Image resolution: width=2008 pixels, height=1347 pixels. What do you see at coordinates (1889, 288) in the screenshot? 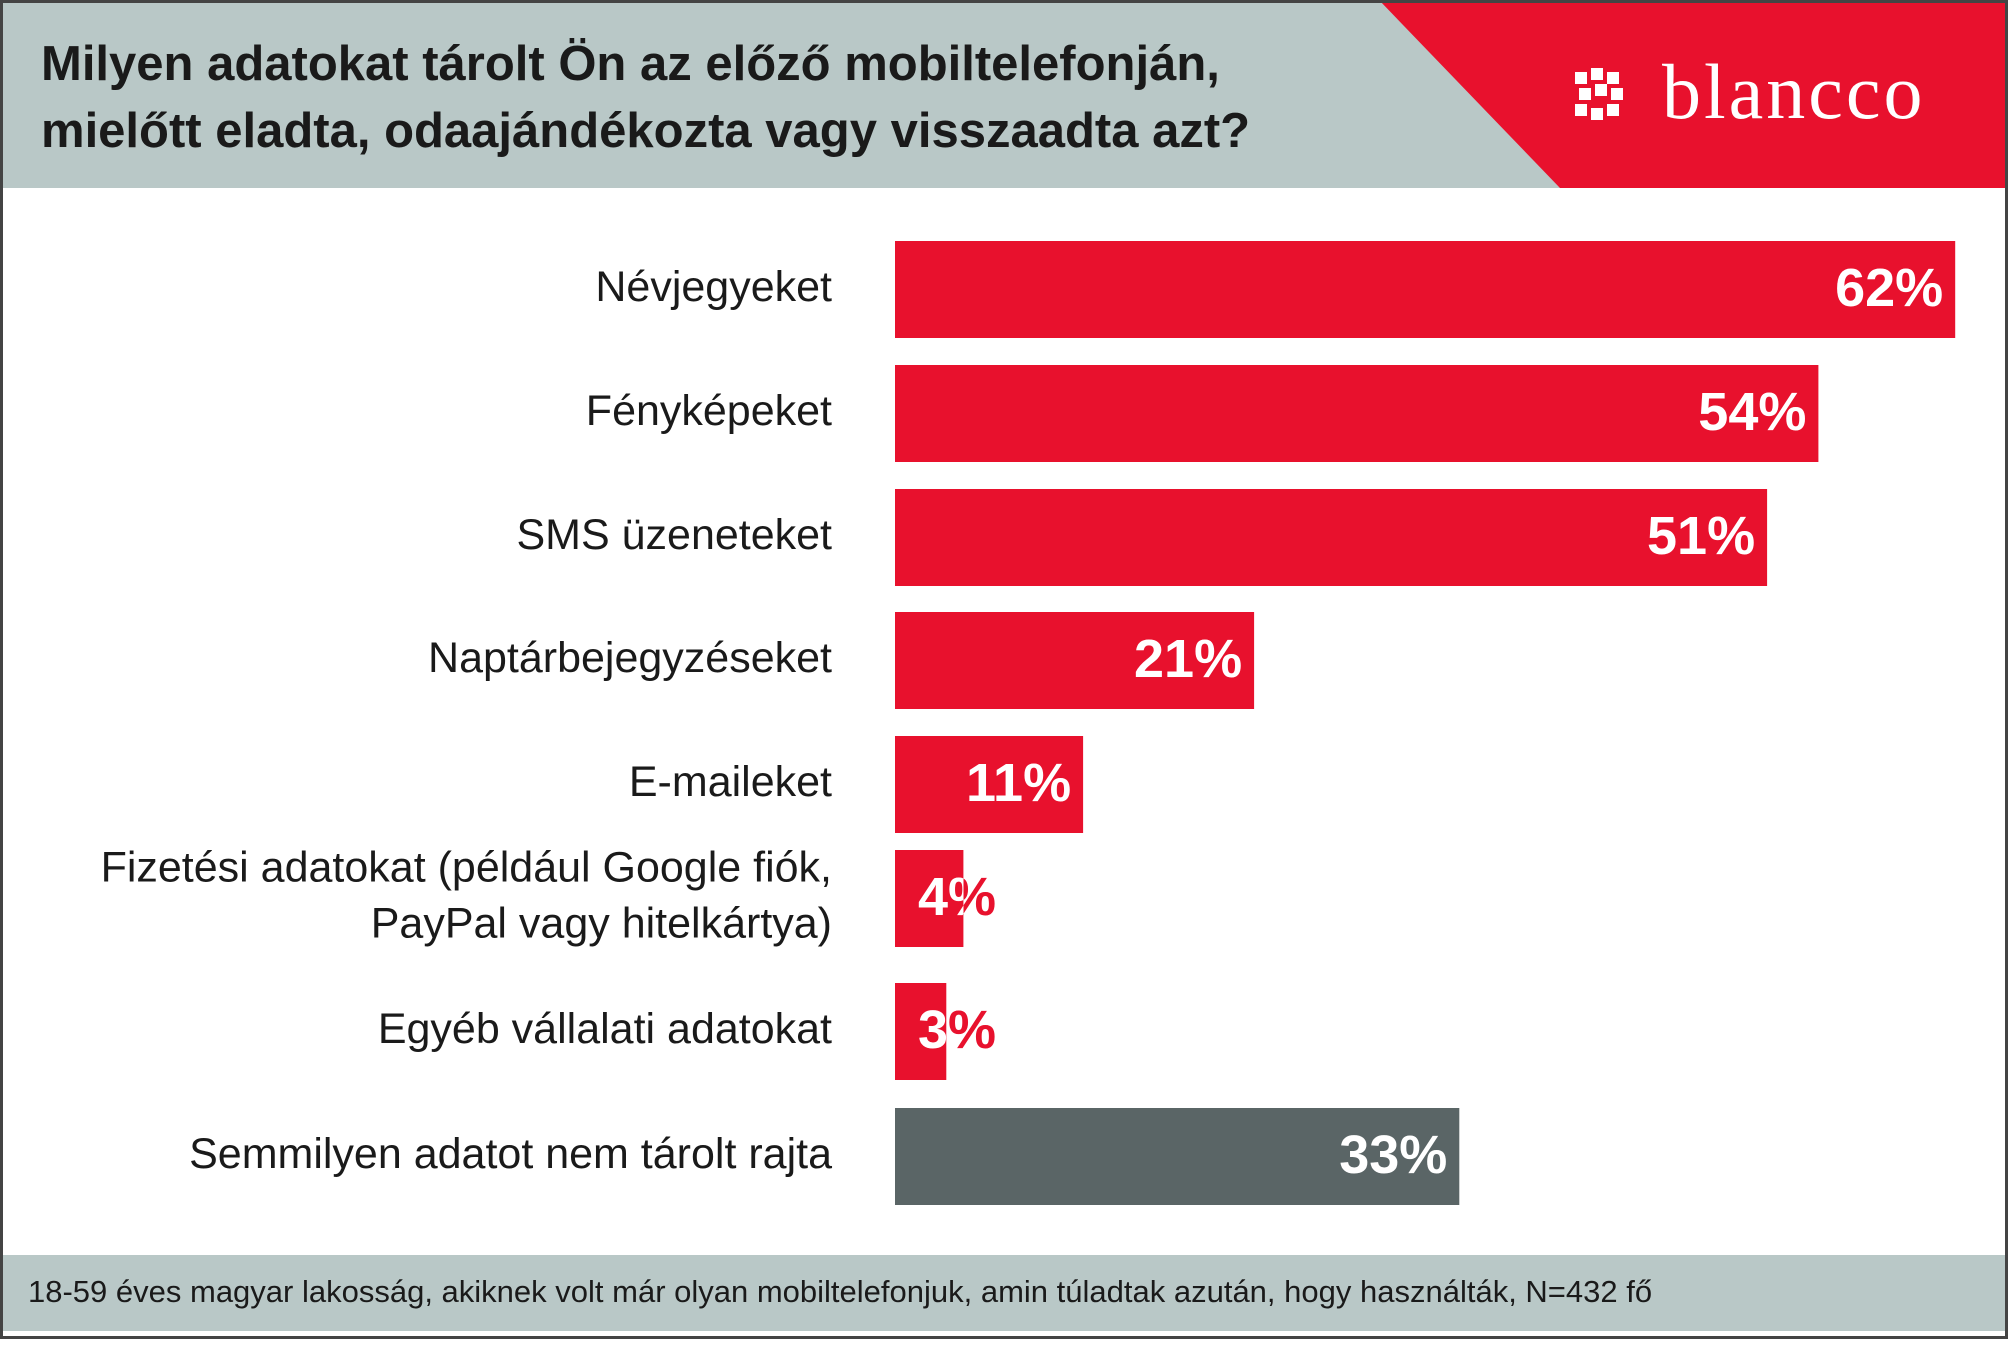
I see `value-label: 62%` at bounding box center [1889, 288].